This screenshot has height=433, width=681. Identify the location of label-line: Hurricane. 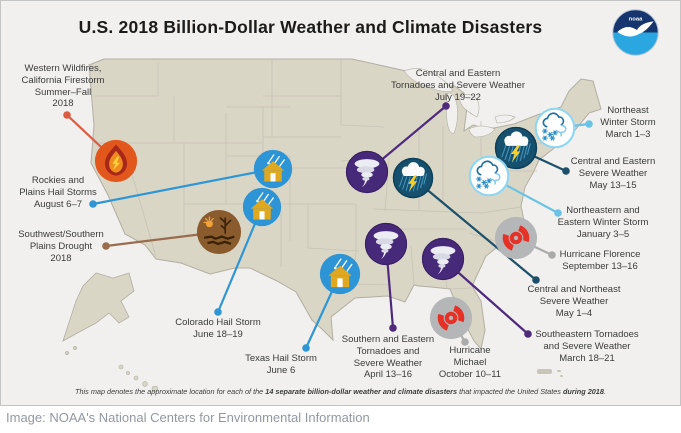
(470, 350).